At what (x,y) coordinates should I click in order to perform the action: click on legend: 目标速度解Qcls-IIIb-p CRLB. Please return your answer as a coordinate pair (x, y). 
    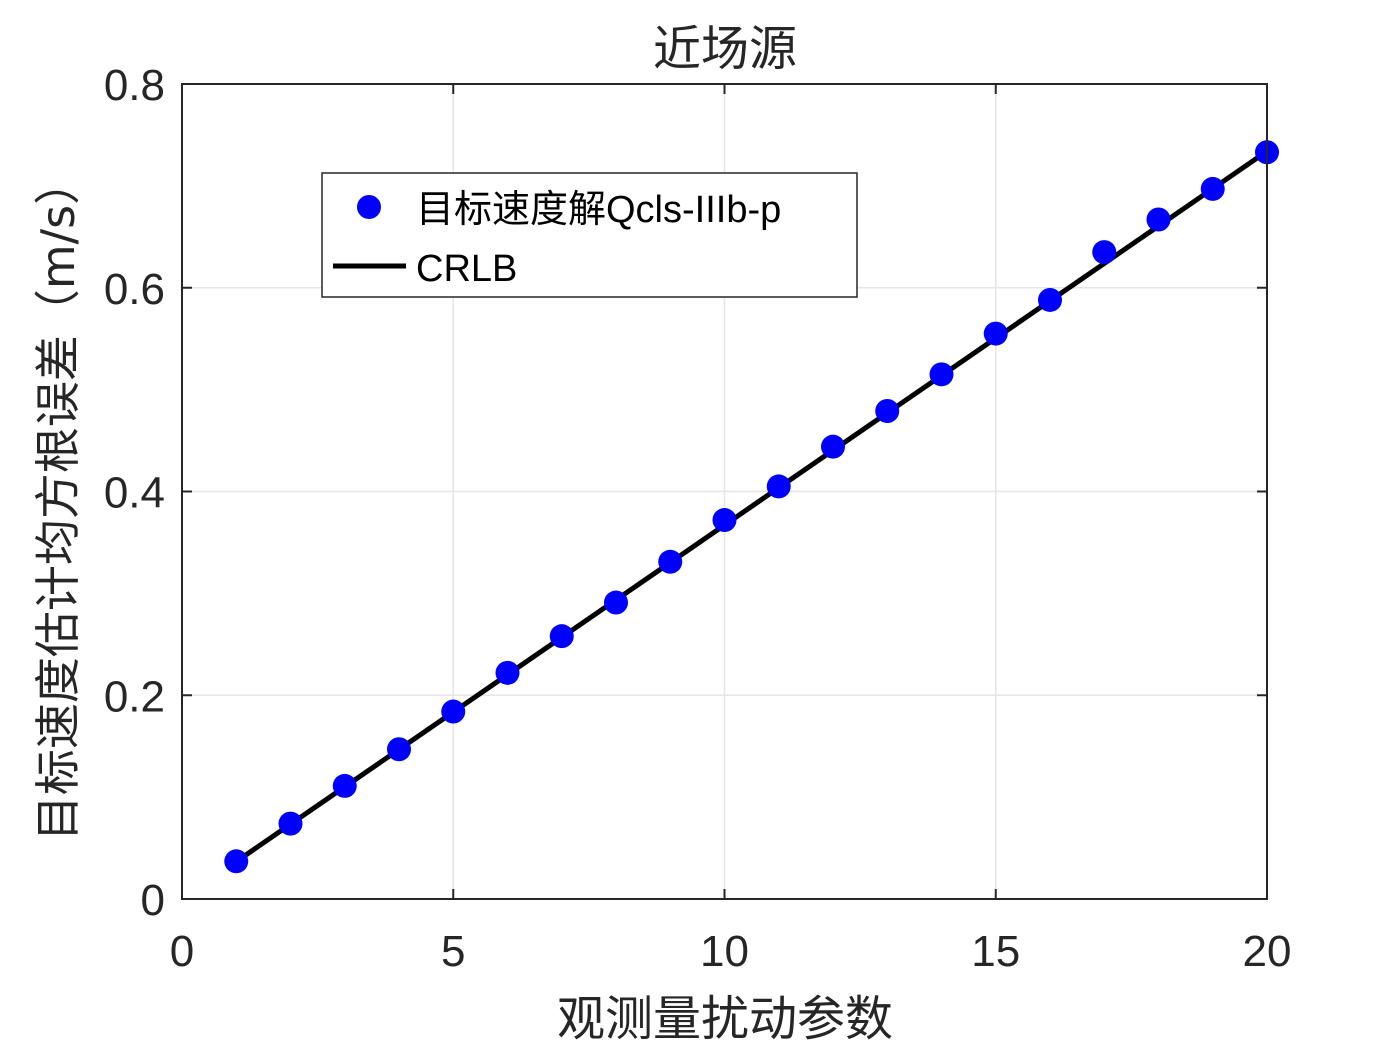
    Looking at the image, I should click on (589, 235).